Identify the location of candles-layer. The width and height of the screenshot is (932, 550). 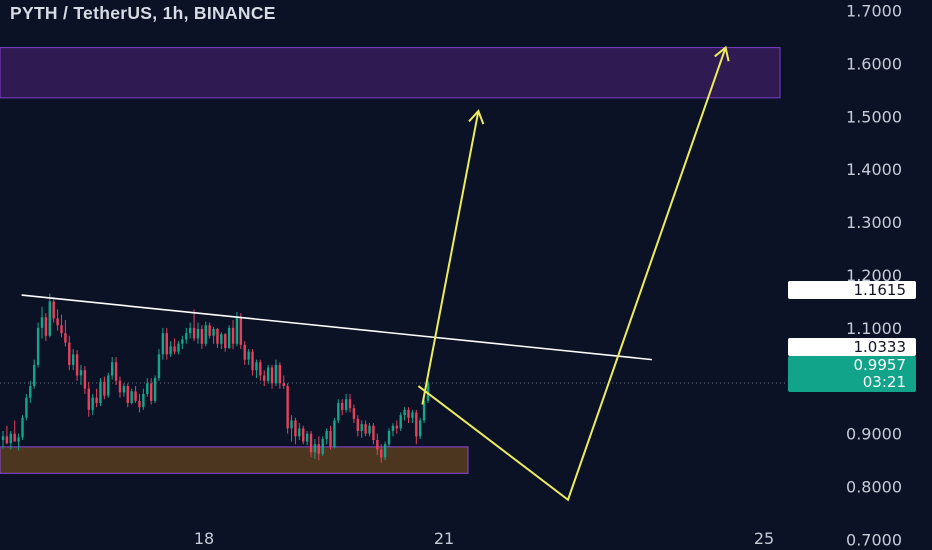
(215, 378).